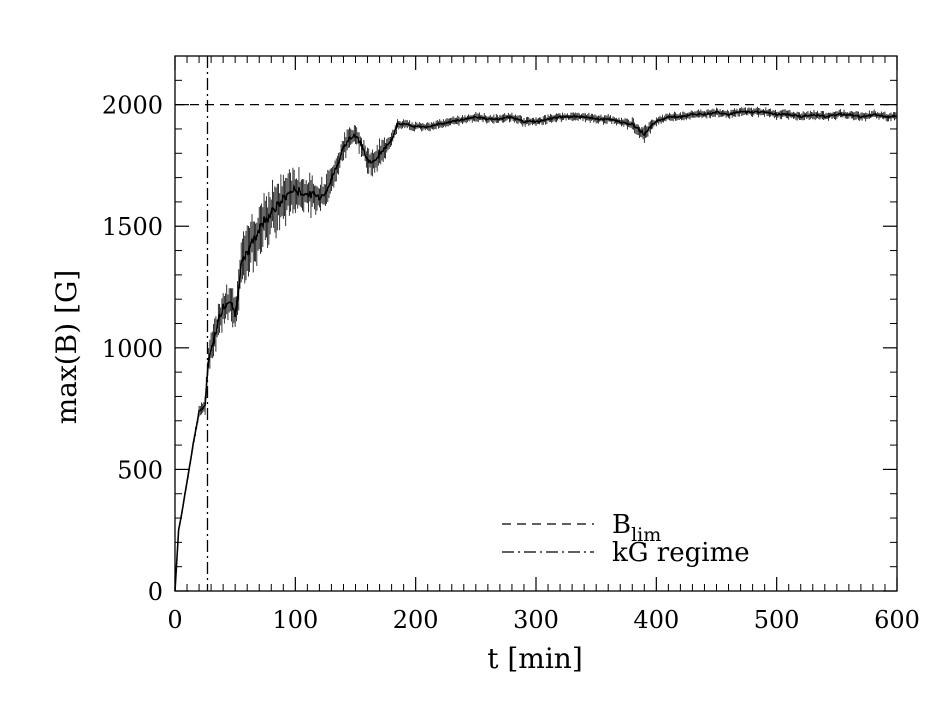 The height and width of the screenshot is (702, 952). What do you see at coordinates (416, 620) in the screenshot?
I see `x-tick-label: 200` at bounding box center [416, 620].